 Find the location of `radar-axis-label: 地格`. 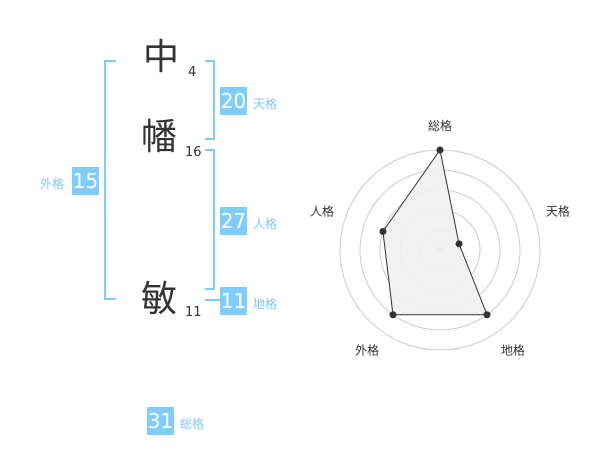

radar-axis-label: 地格 is located at coordinates (513, 349).